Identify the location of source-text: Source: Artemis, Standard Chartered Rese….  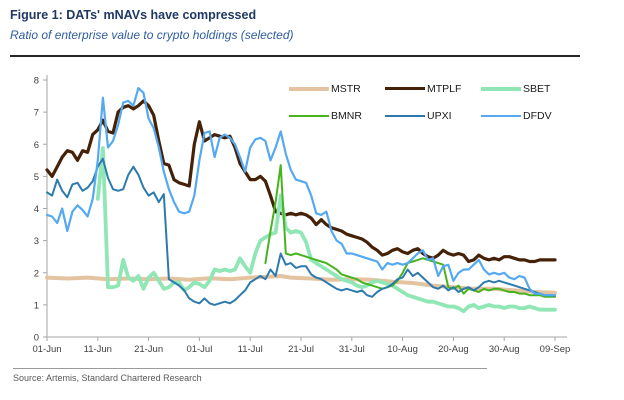
(107, 378).